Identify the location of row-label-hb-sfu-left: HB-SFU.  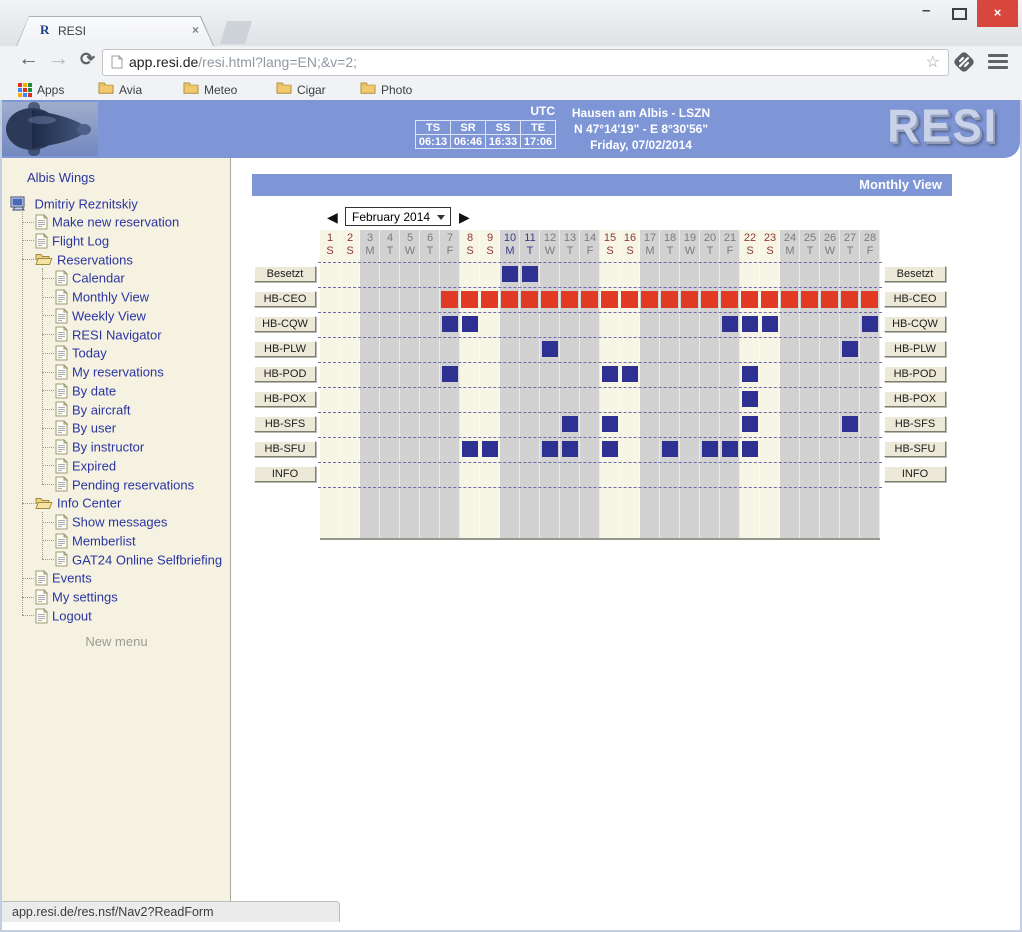
(285, 449).